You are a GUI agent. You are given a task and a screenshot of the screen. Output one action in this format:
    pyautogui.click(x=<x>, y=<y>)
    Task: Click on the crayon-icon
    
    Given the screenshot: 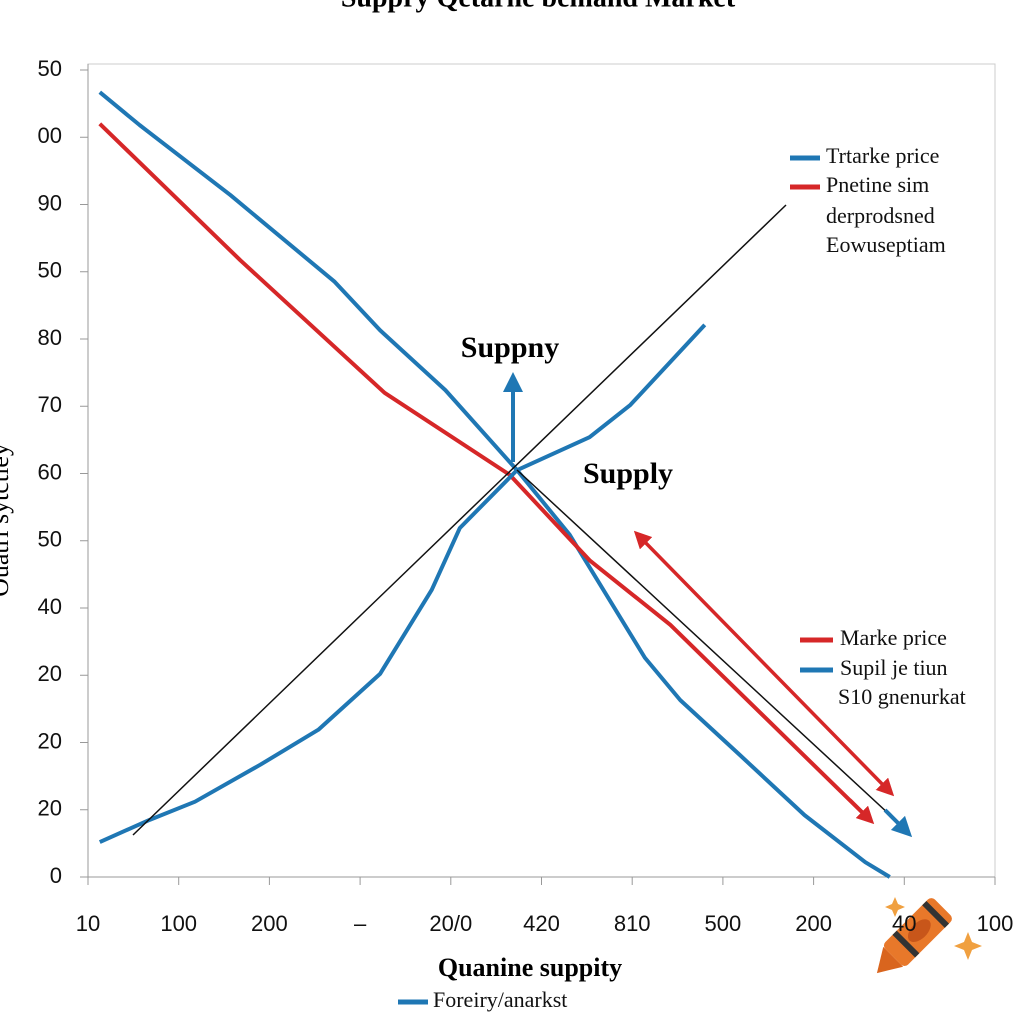 What is the action you would take?
    pyautogui.click(x=914, y=936)
    